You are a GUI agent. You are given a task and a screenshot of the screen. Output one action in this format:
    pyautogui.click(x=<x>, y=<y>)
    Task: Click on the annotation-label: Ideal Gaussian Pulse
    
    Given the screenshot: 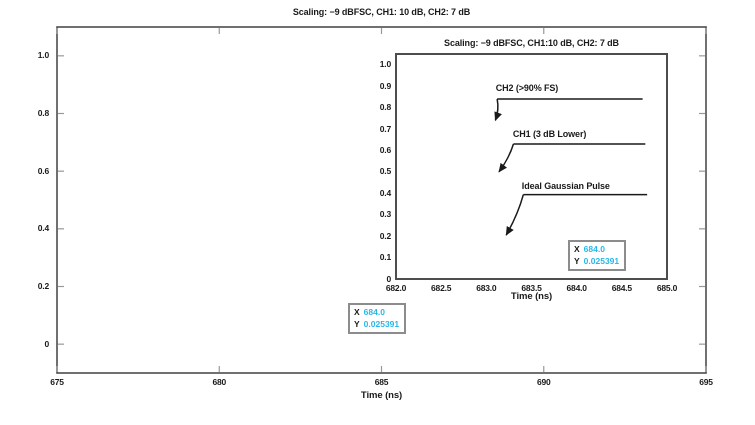 What is the action you would take?
    pyautogui.click(x=565, y=185)
    